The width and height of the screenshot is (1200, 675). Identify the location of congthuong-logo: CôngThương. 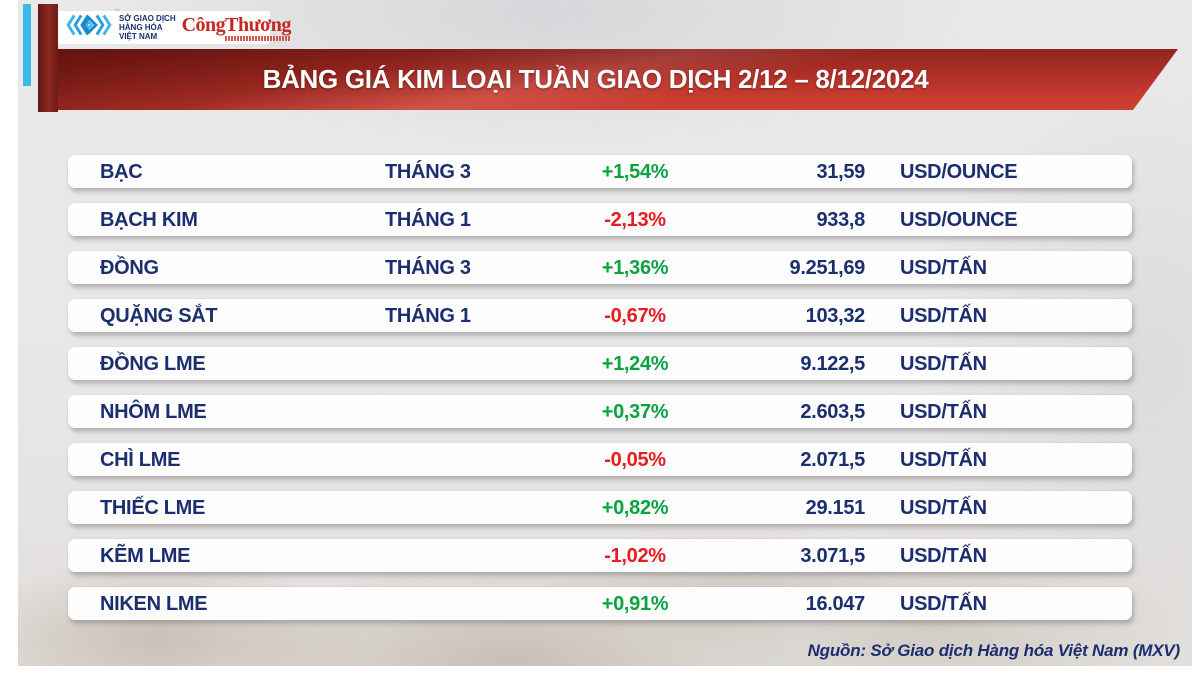
(236, 28).